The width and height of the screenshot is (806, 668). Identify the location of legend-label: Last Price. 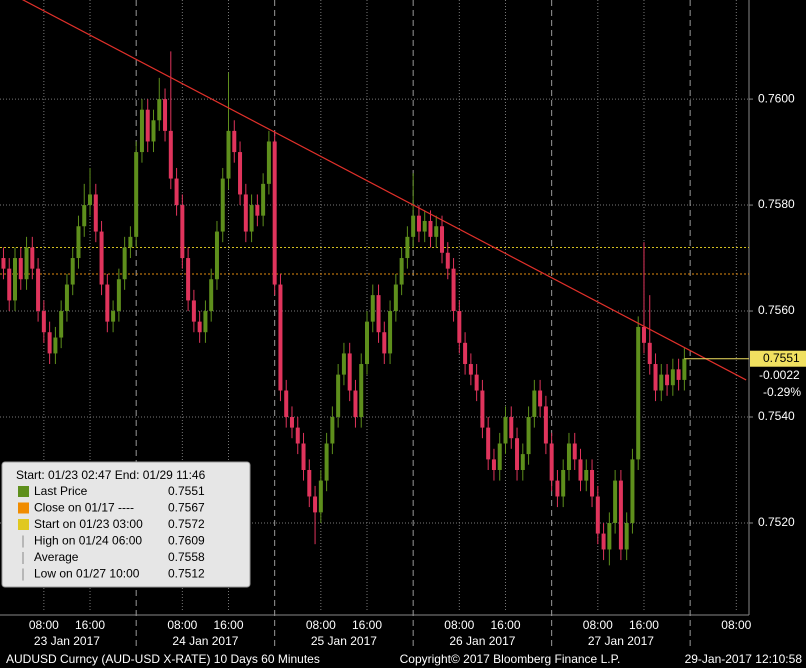
(61, 491).